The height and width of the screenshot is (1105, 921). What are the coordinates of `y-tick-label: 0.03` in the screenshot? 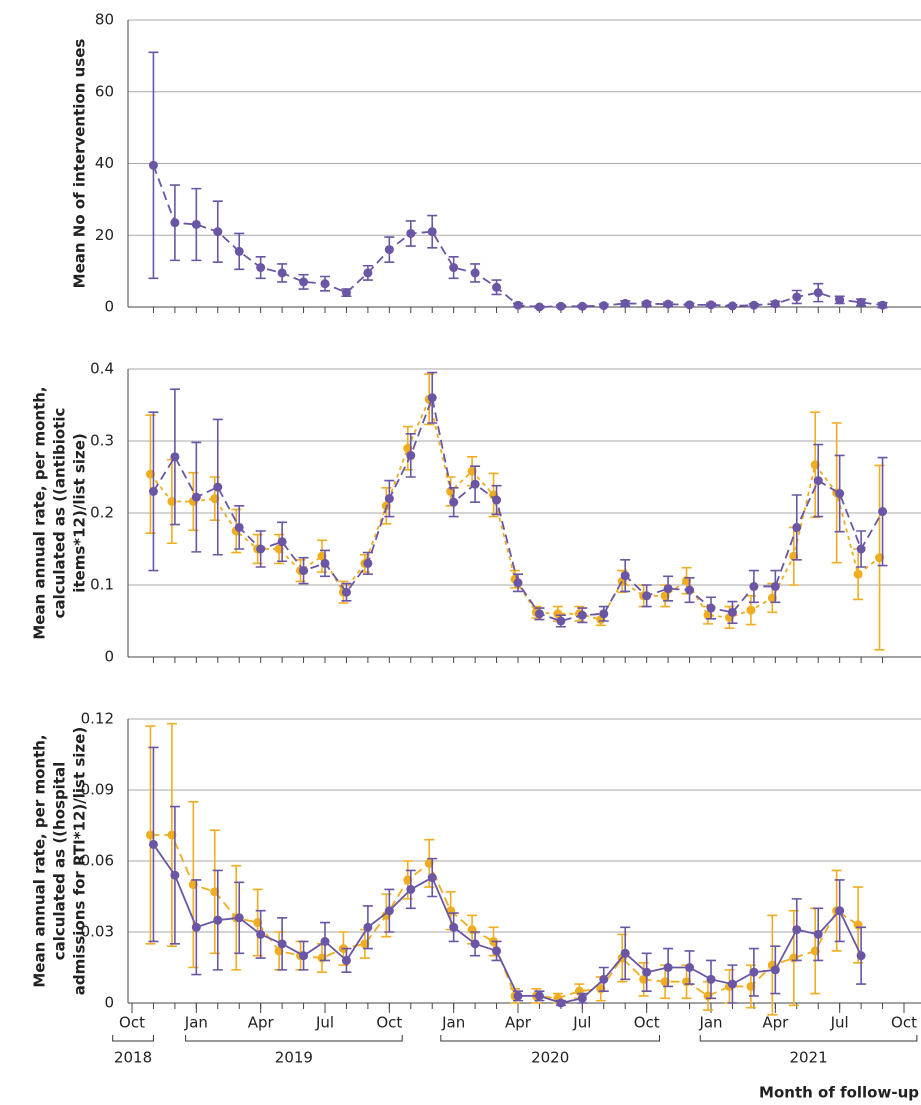 It's located at (97, 932).